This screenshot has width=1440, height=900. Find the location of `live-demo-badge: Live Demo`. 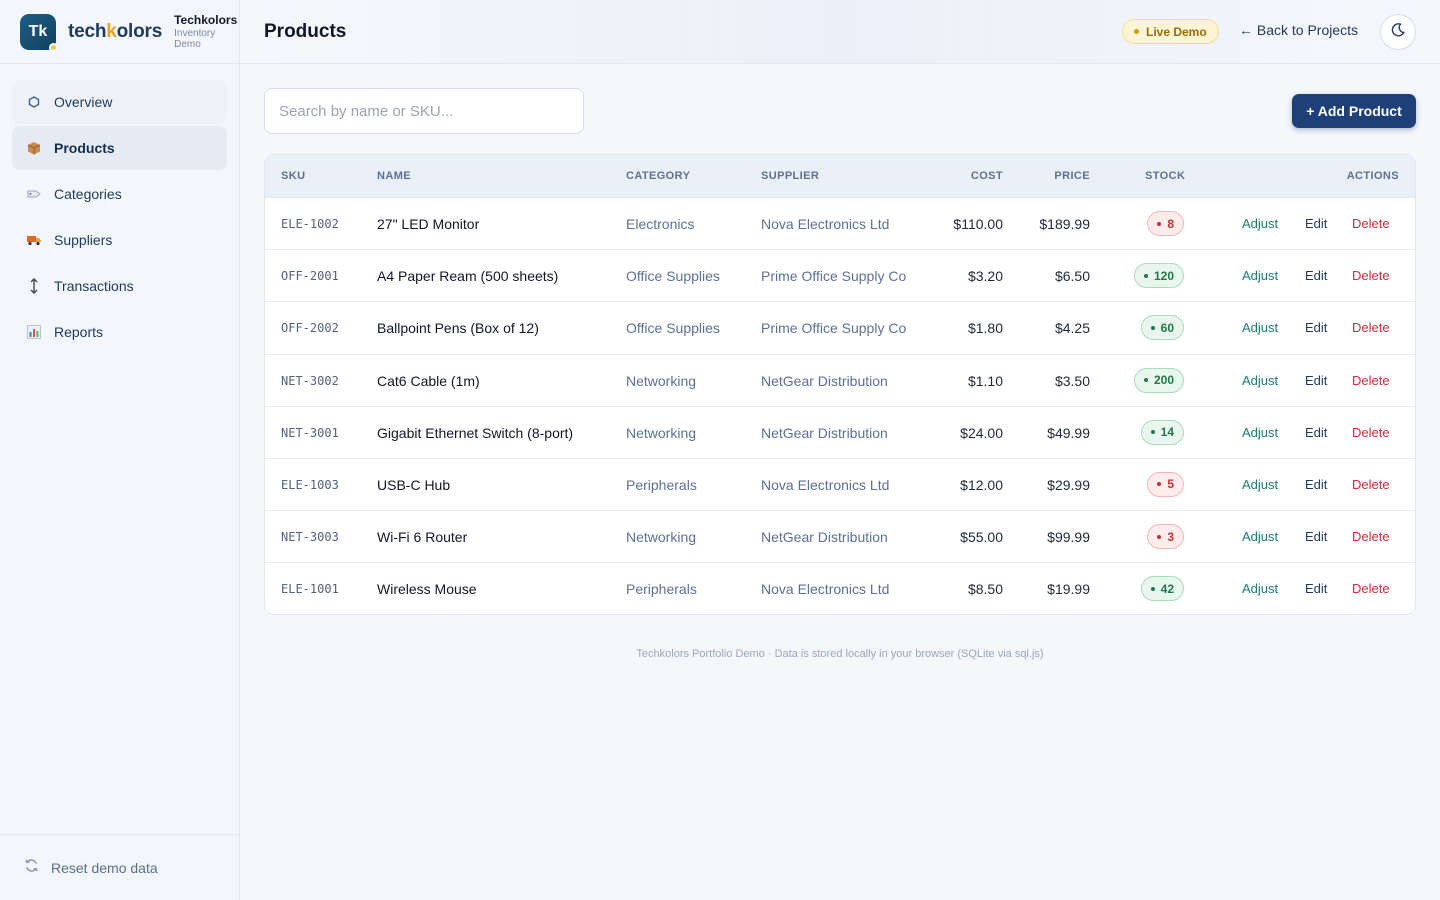

live-demo-badge: Live Demo is located at coordinates (1170, 31).